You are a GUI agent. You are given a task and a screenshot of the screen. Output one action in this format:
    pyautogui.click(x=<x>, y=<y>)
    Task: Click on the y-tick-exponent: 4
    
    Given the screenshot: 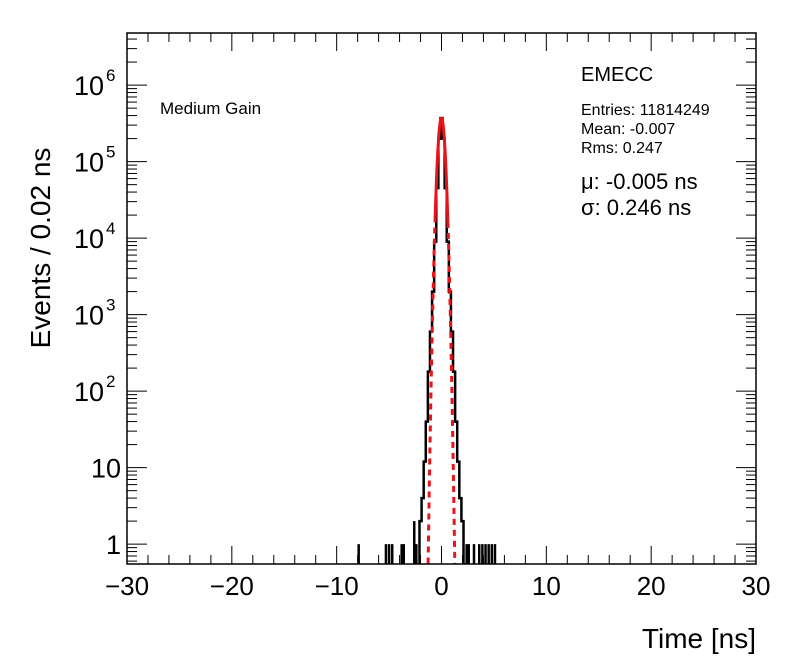 What is the action you would take?
    pyautogui.click(x=110, y=228)
    